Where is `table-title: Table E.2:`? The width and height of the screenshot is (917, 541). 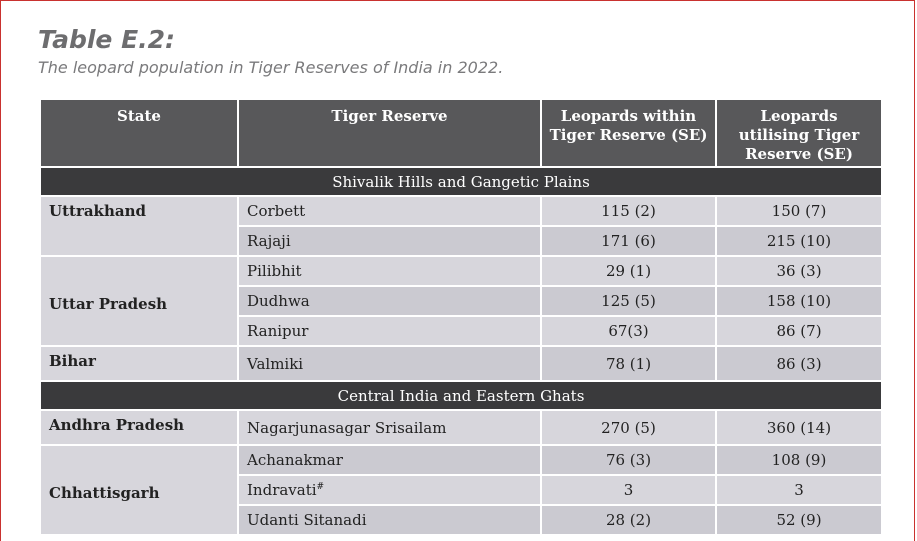
table-title: Table E.2: is located at coordinates (107, 39).